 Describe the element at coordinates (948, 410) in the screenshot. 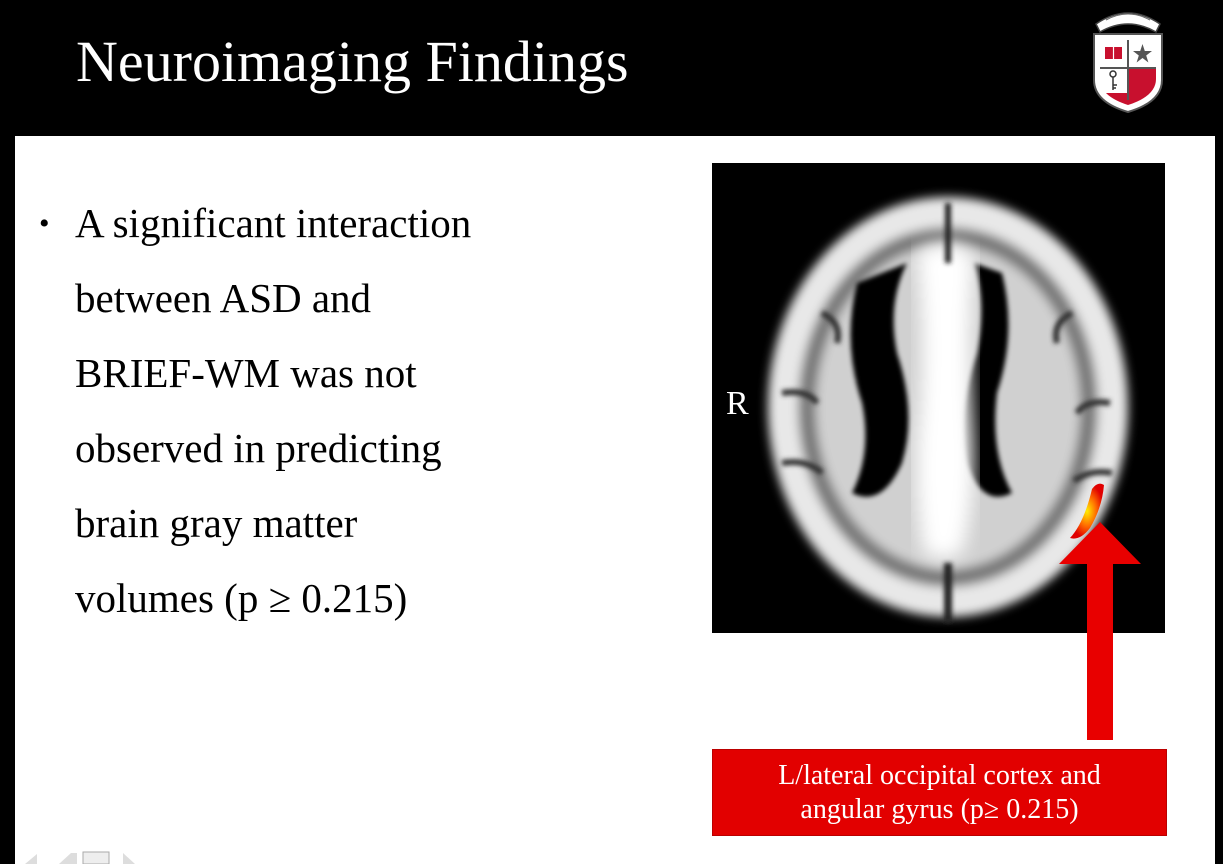

I see `brain-scan-image` at that location.